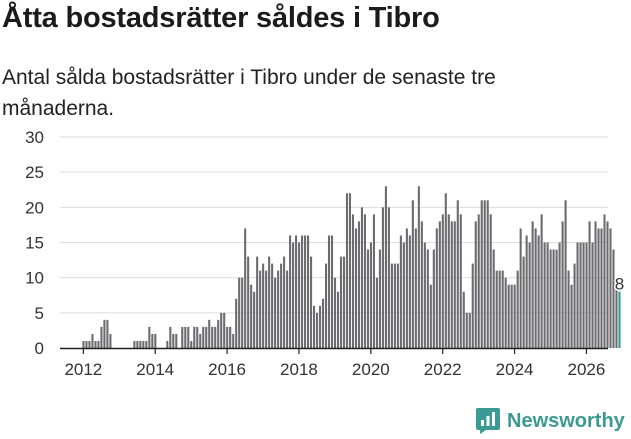  I want to click on newsworthy-logo-icon, so click(488, 421).